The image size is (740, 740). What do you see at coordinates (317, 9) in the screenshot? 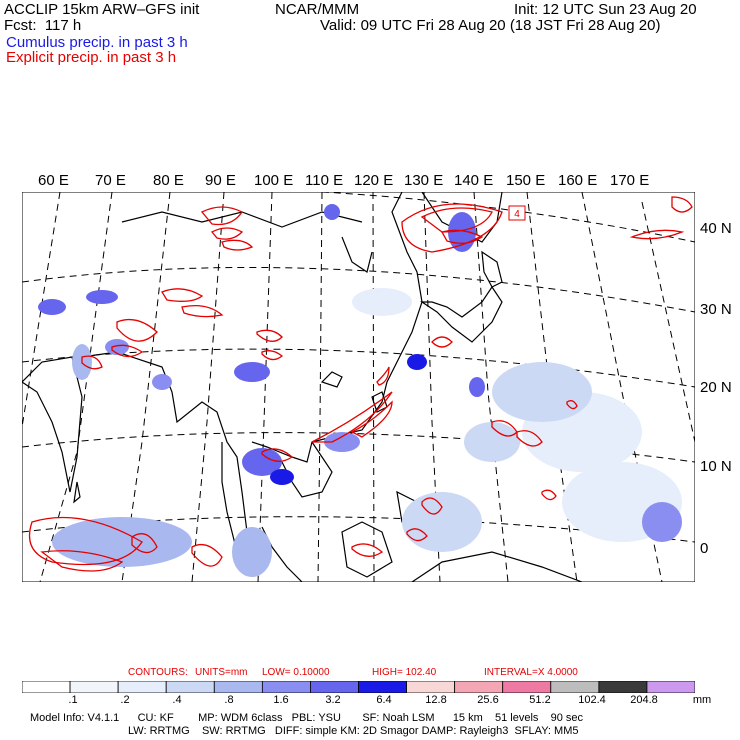
I see `center-name: NCAR/MMM` at bounding box center [317, 9].